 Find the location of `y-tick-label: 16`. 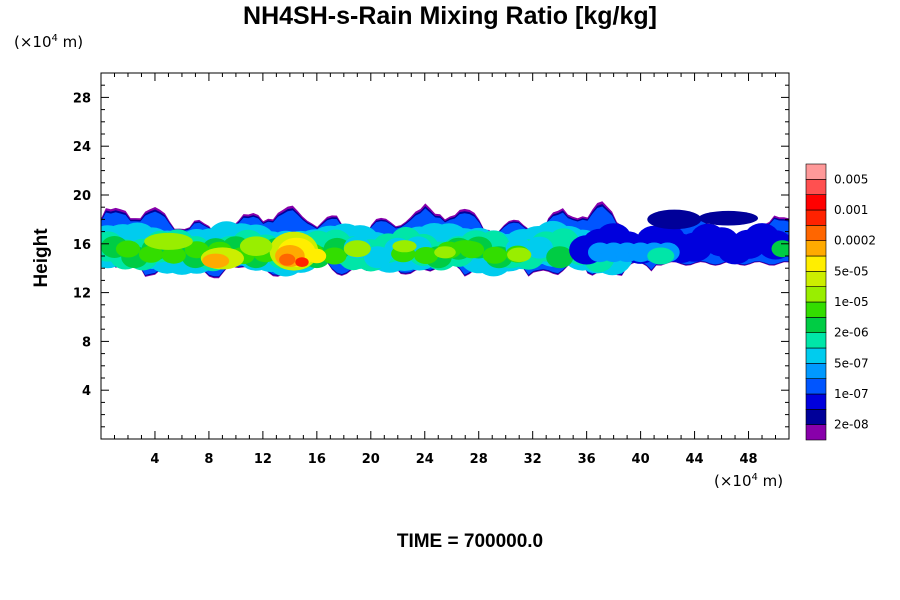

y-tick-label: 16 is located at coordinates (82, 245).